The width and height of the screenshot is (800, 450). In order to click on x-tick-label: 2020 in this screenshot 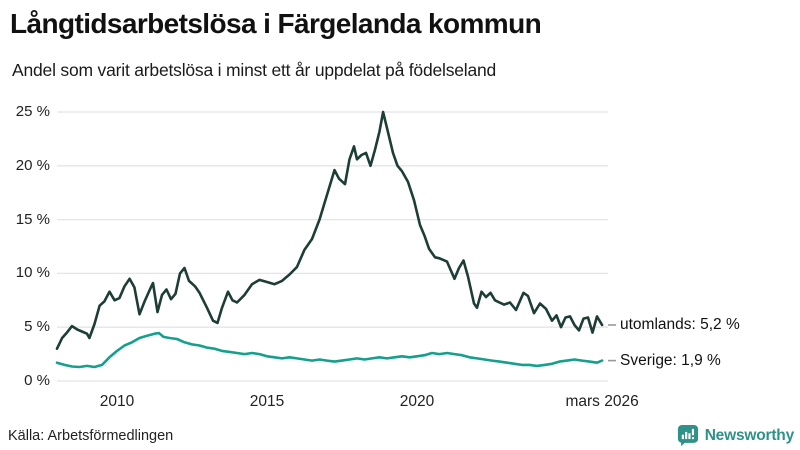, I will do `click(417, 401)`.